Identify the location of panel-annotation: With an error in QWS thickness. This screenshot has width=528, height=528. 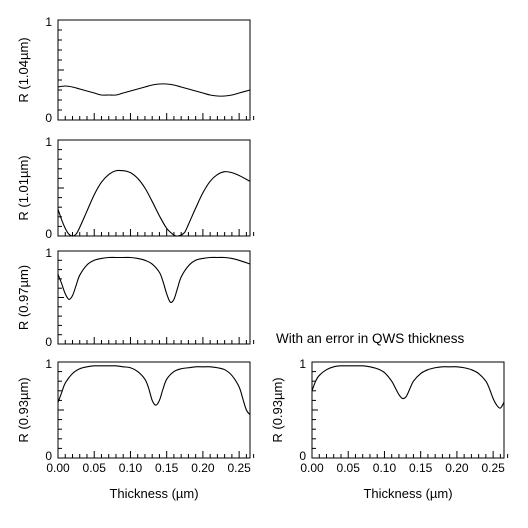
(370, 338).